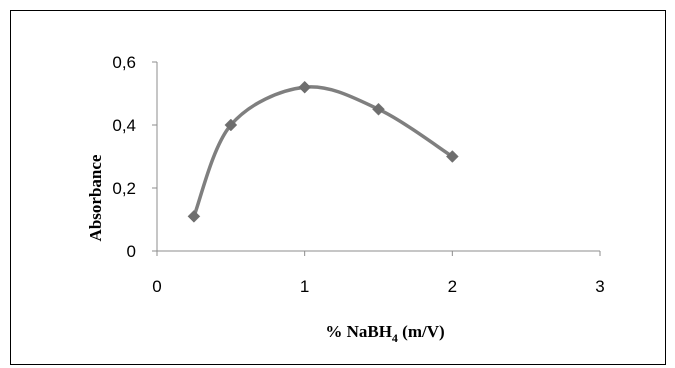 This screenshot has height=368, width=675. I want to click on y-axis-title: Absorbance, so click(95, 197).